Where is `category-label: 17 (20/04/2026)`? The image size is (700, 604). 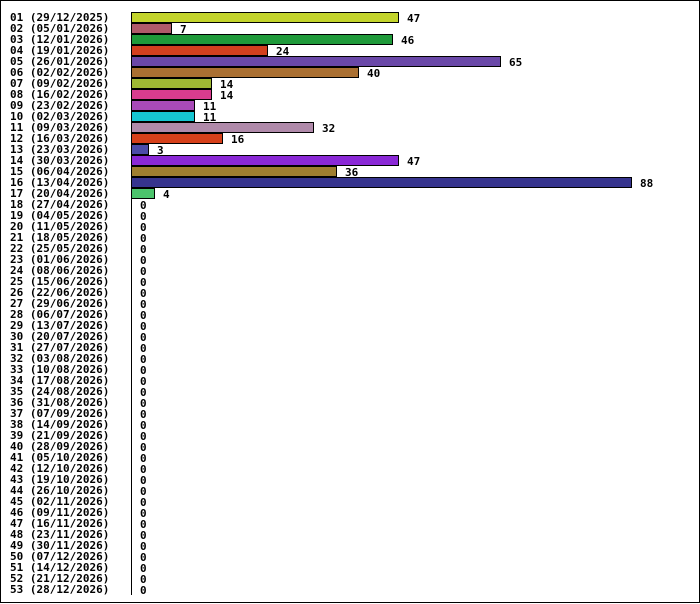
category-label: 17 (20/04/2026) is located at coordinates (59, 193).